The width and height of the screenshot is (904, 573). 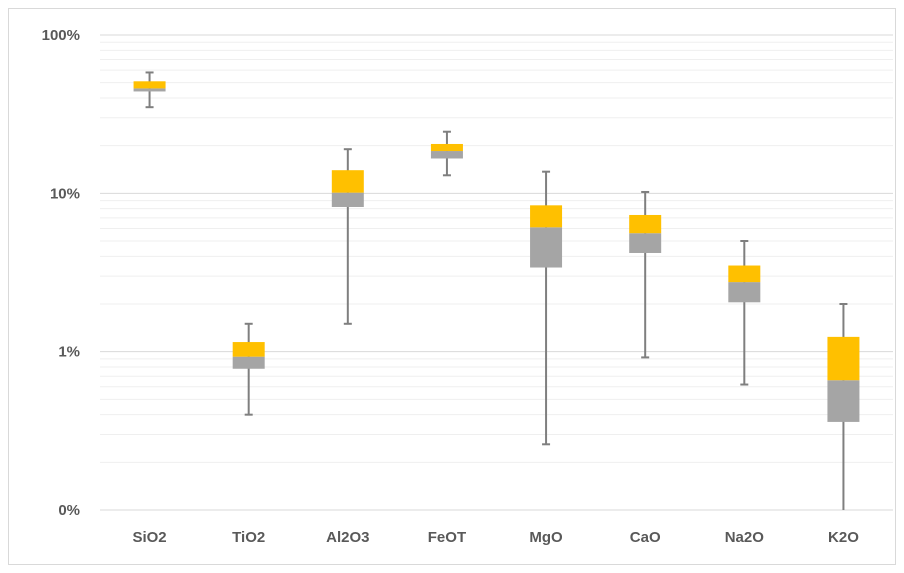 I want to click on box-MgO, so click(x=546, y=308).